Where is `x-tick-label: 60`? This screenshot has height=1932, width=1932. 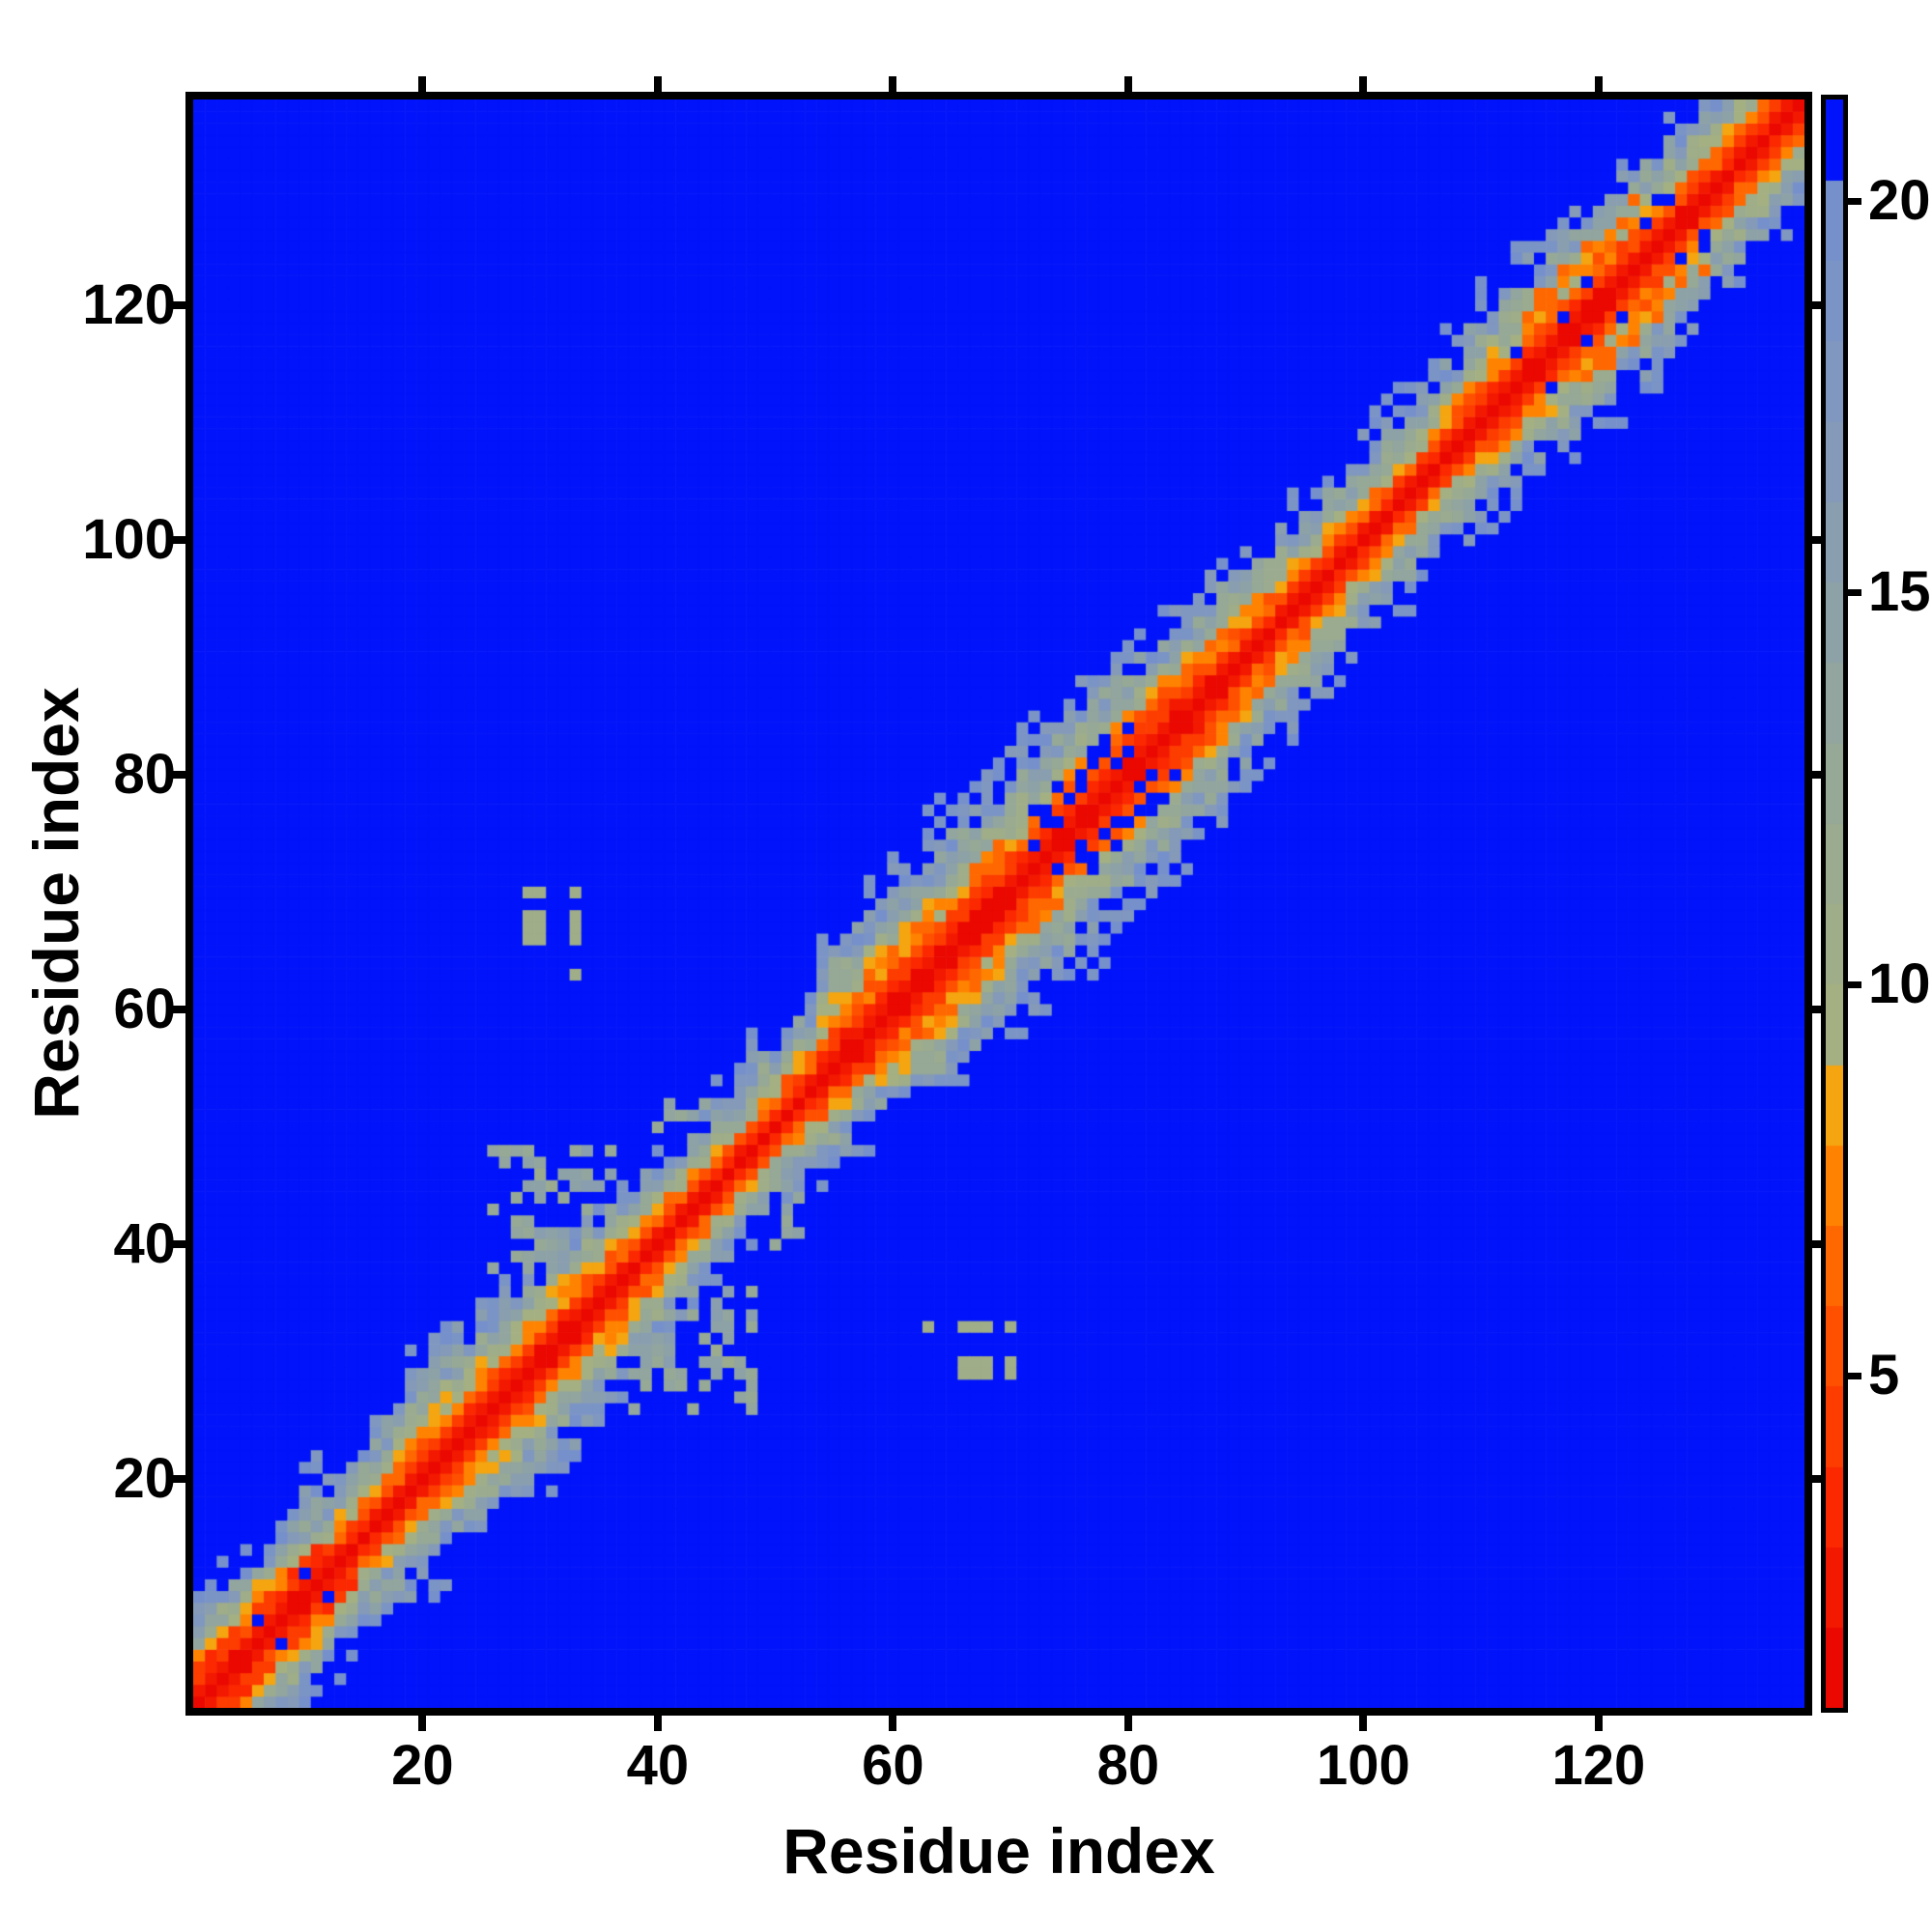 x-tick-label: 60 is located at coordinates (893, 1765).